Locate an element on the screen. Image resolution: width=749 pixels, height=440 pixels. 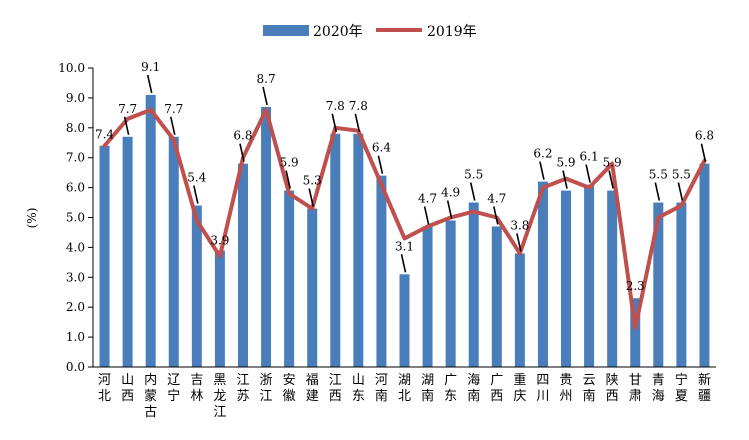
x-category-label: 湖南 is located at coordinates (427, 388).